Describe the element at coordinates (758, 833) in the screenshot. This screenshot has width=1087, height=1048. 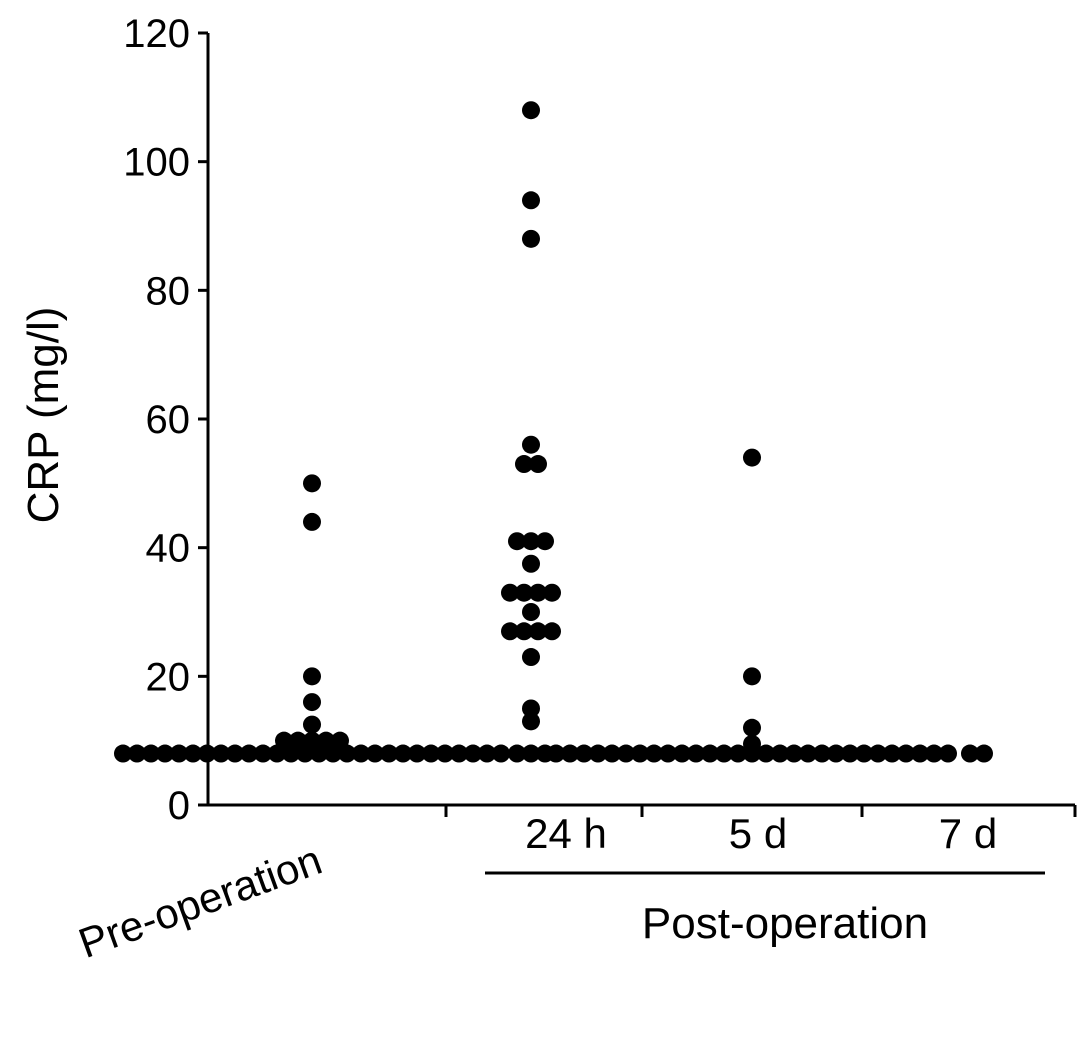
I see `category-label-5d: 5 d` at that location.